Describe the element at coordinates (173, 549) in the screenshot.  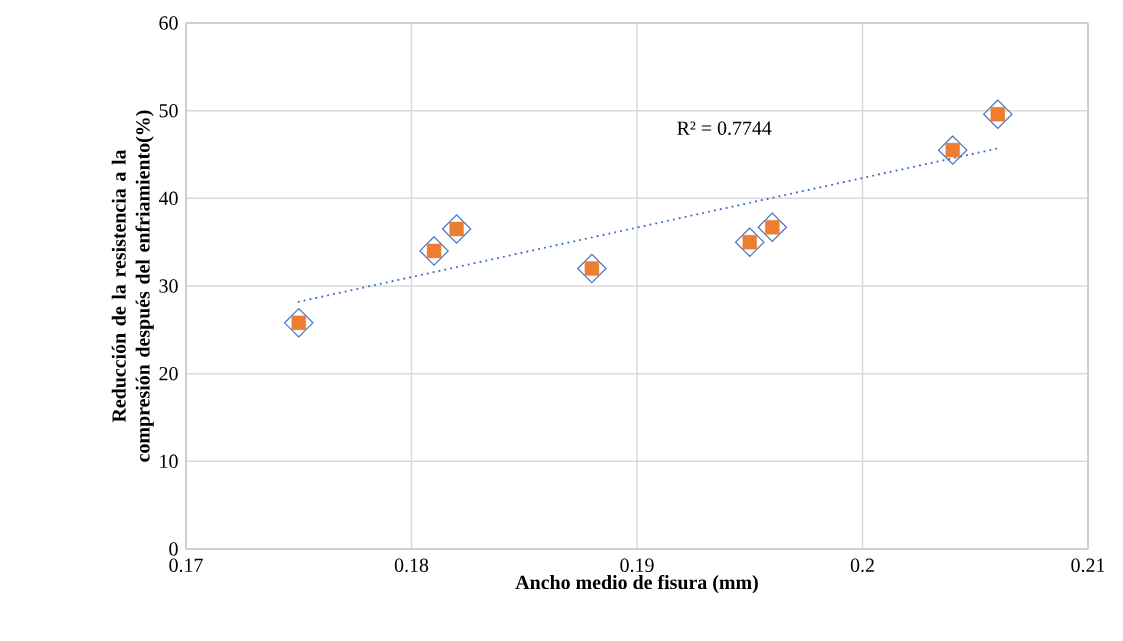
I see `y-tick-label: 0` at that location.